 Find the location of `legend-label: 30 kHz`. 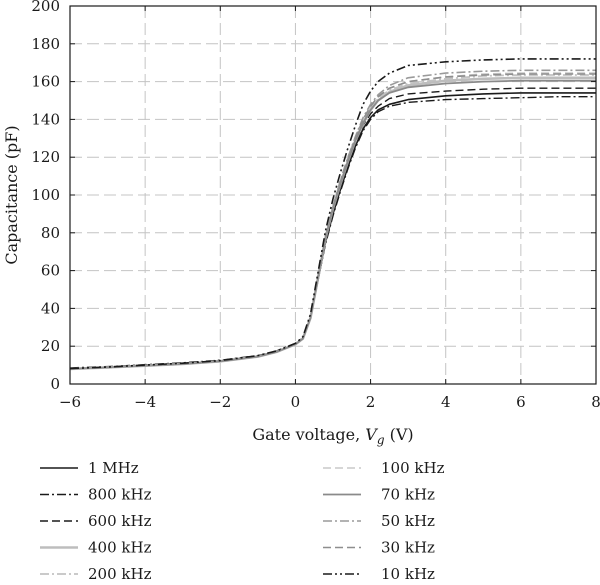

legend-label: 30 kHz is located at coordinates (408, 548).